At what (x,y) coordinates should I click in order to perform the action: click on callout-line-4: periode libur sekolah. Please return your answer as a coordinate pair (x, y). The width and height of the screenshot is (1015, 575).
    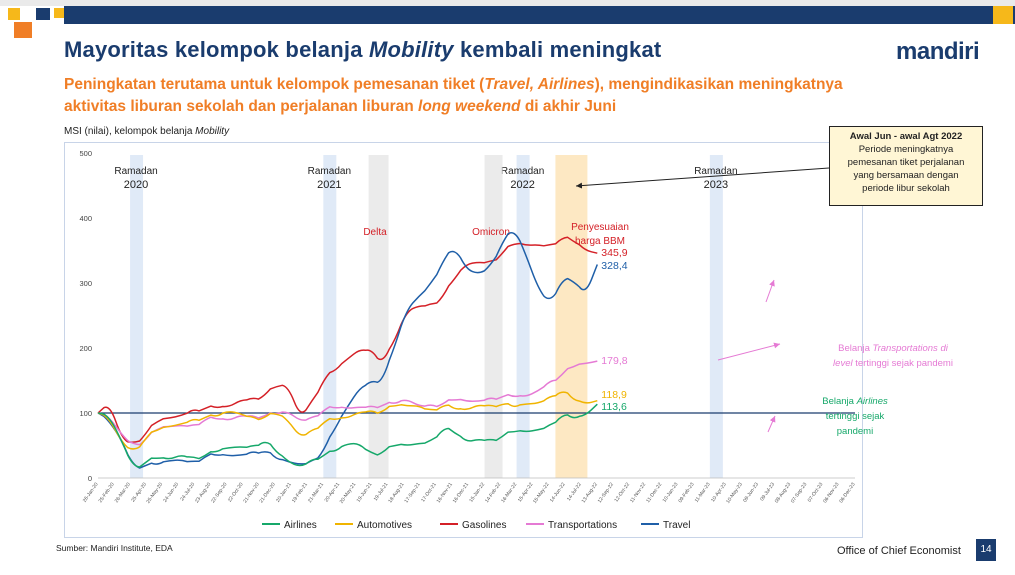
    Looking at the image, I should click on (906, 188).